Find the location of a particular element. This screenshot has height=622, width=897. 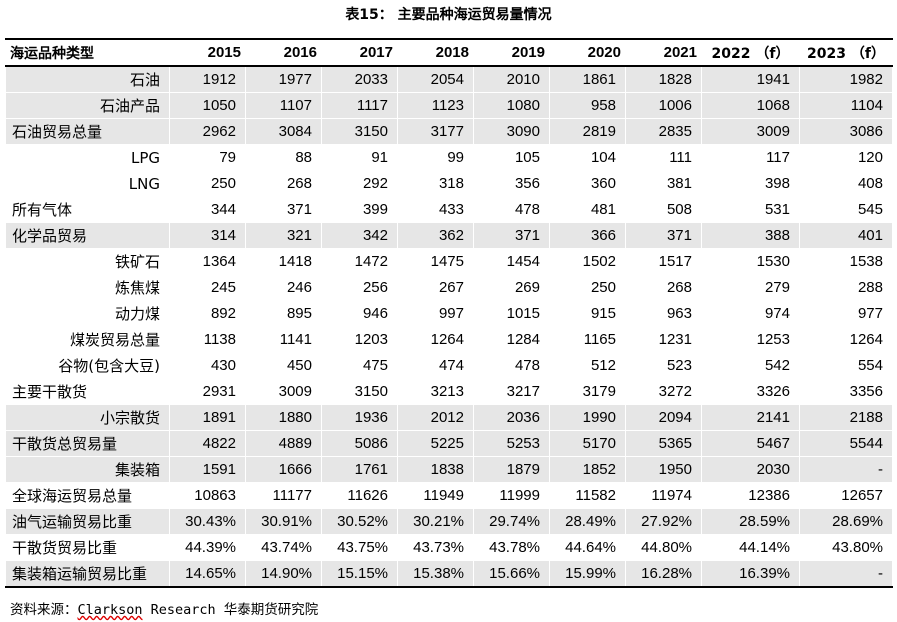

table-cell: 28.59% is located at coordinates (750, 521).